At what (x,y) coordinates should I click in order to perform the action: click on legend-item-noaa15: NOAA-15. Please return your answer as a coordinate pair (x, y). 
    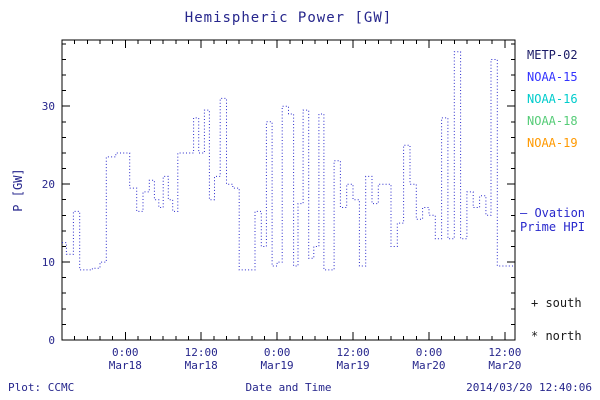
    Looking at the image, I should click on (552, 77).